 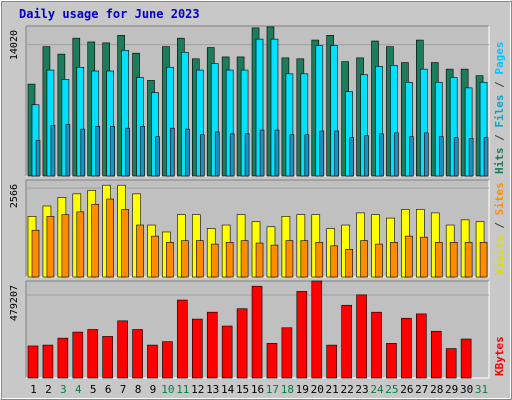 What do you see at coordinates (138, 389) in the screenshot?
I see `day-label-8: 8` at bounding box center [138, 389].